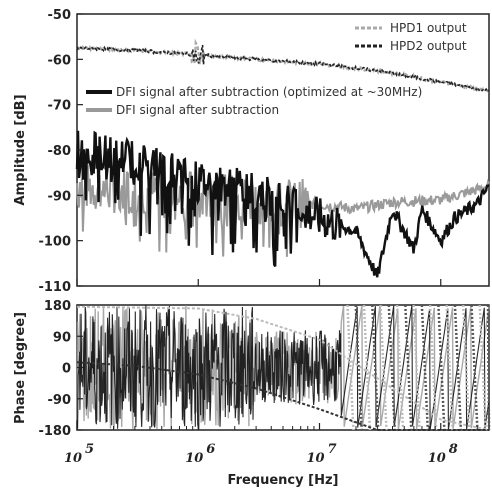 Image resolution: width=492 pixels, height=491 pixels. I want to click on amplitude-y-tick-label: -50, so click(60, 15).